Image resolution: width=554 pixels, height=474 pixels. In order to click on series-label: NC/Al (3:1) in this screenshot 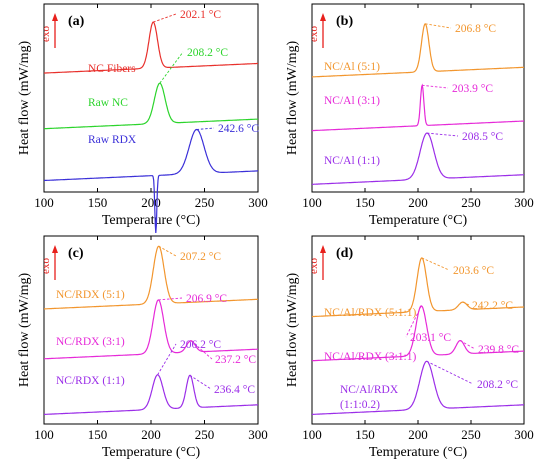, I will do `click(352, 101)`.